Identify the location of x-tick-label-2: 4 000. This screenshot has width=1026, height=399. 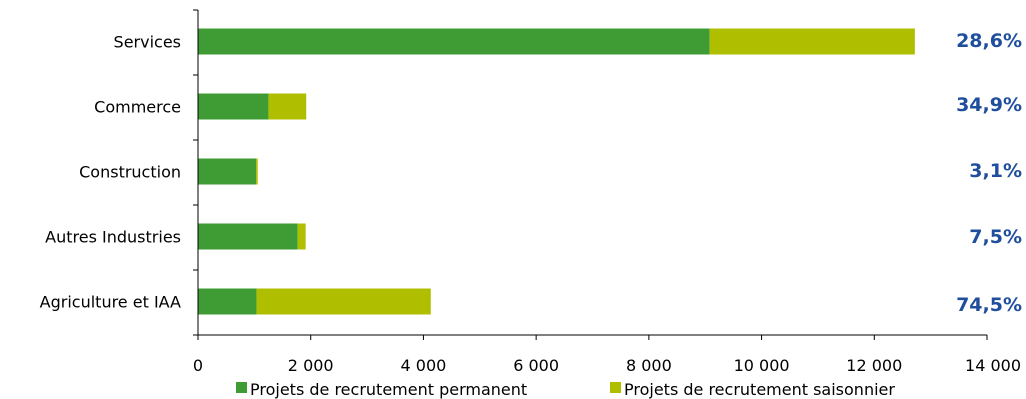
(424, 365).